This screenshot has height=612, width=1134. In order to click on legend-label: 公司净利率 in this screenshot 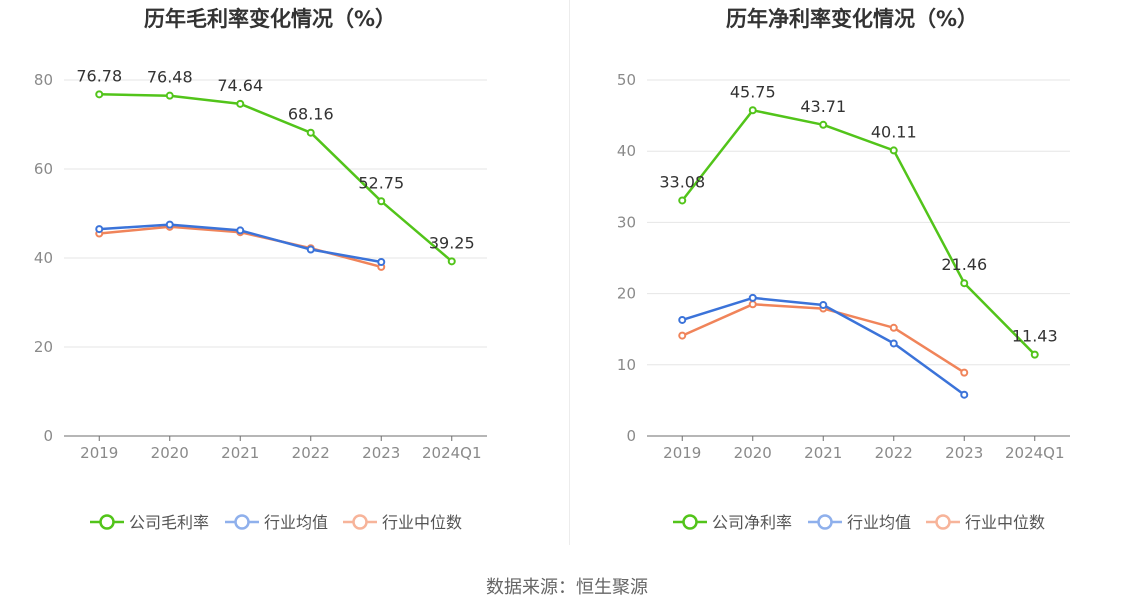, I will do `click(752, 522)`.